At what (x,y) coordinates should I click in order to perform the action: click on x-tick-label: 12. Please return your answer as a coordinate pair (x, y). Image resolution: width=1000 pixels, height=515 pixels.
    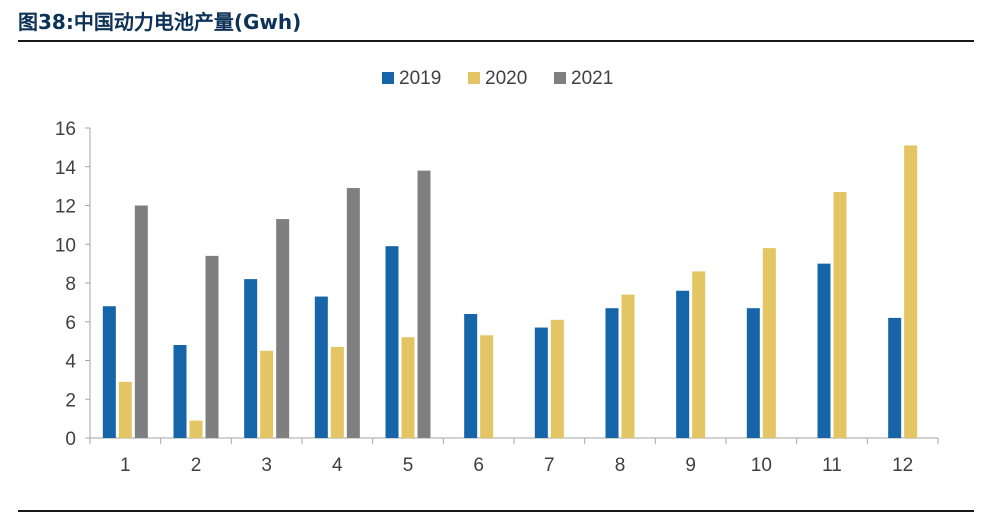
    Looking at the image, I should click on (902, 465).